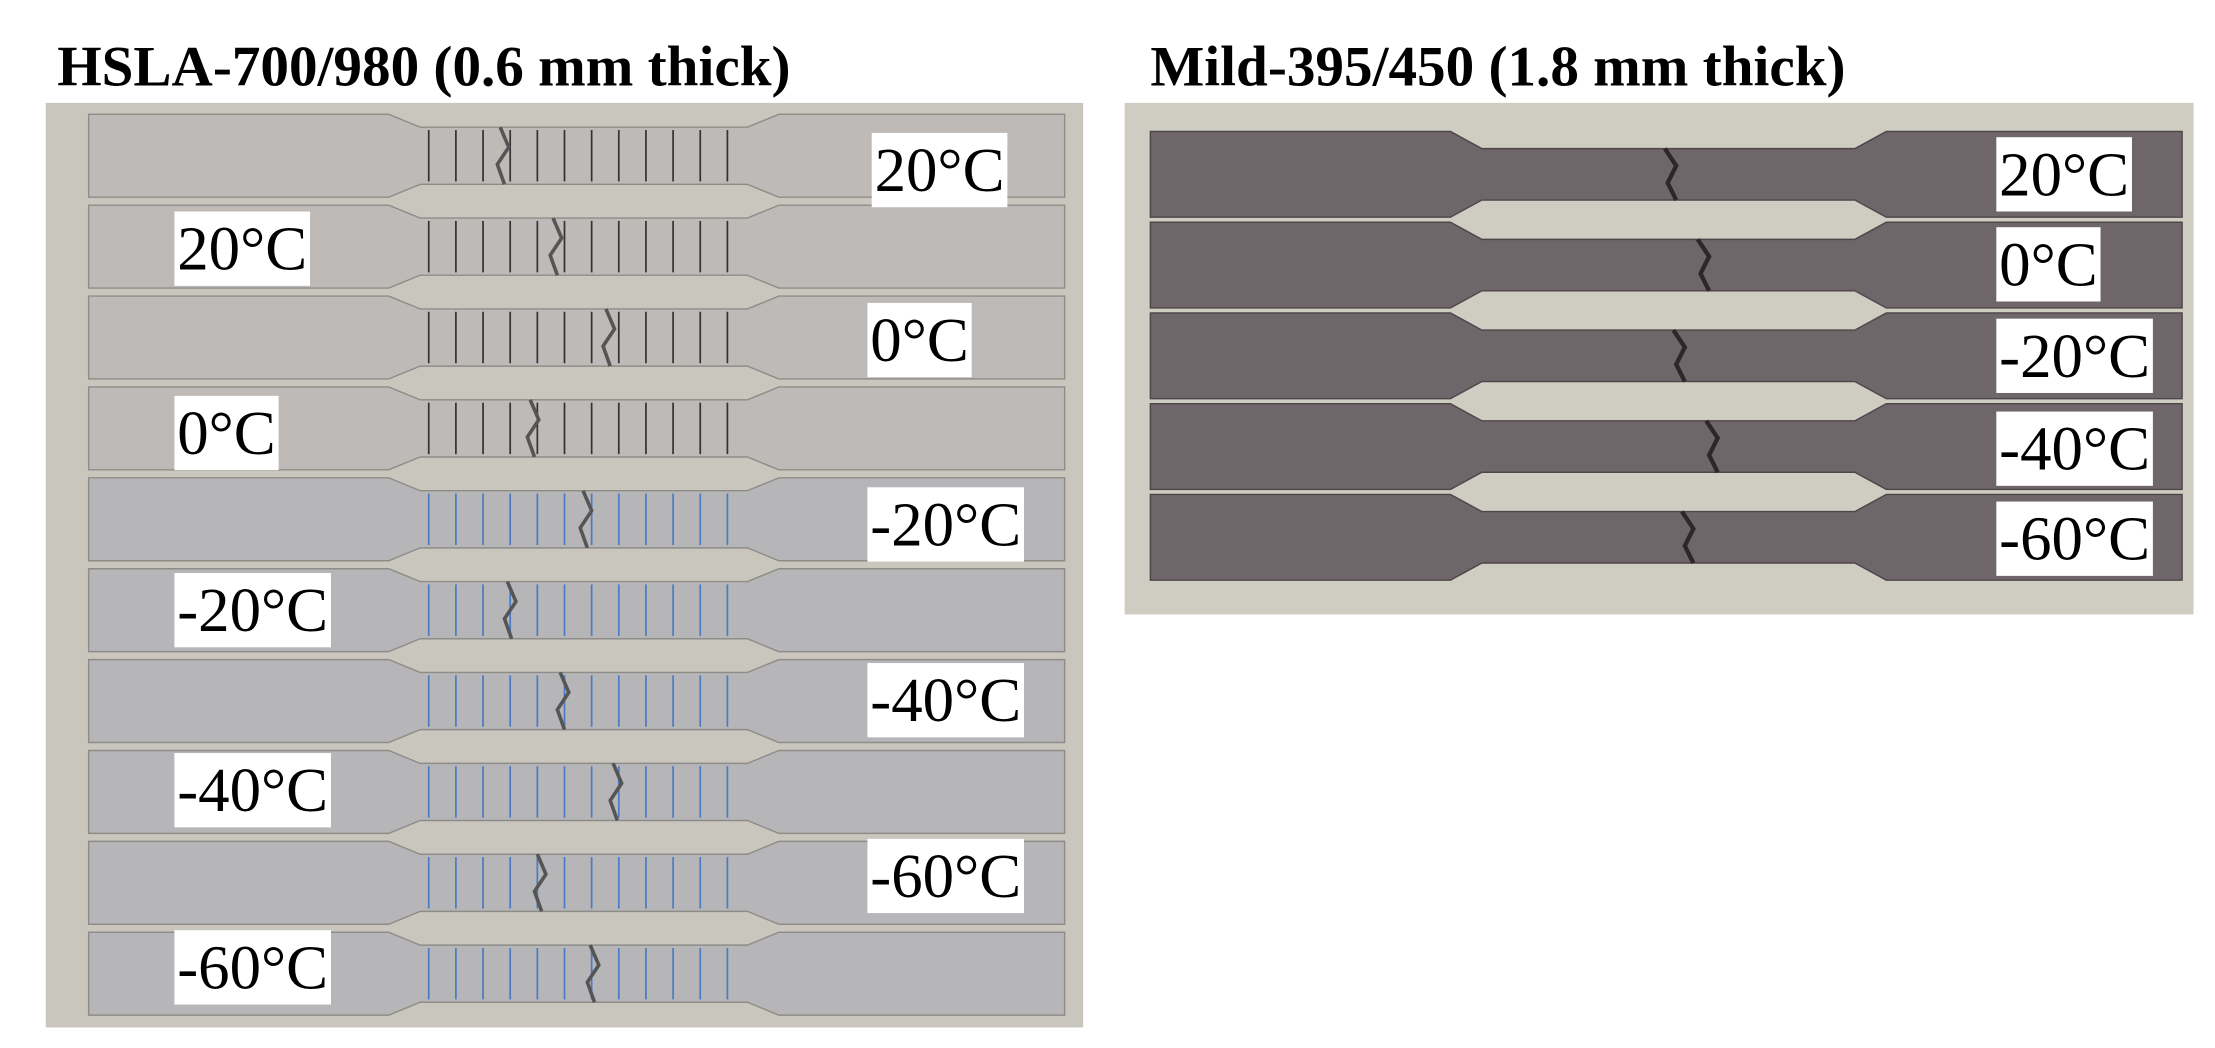 The width and height of the screenshot is (2215, 1048). What do you see at coordinates (1497, 67) in the screenshot?
I see `panel-title: Mild-395/450 (1.8 mm thick)` at bounding box center [1497, 67].